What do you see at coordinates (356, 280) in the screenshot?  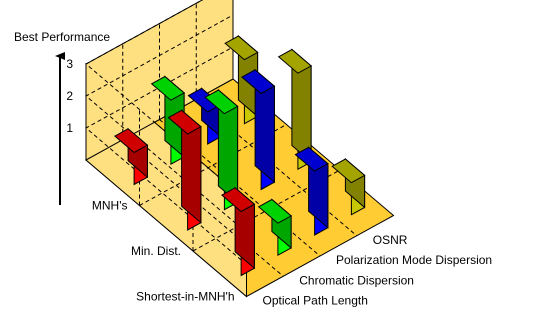 I see `column-label: Chromatic Dispersion` at bounding box center [356, 280].